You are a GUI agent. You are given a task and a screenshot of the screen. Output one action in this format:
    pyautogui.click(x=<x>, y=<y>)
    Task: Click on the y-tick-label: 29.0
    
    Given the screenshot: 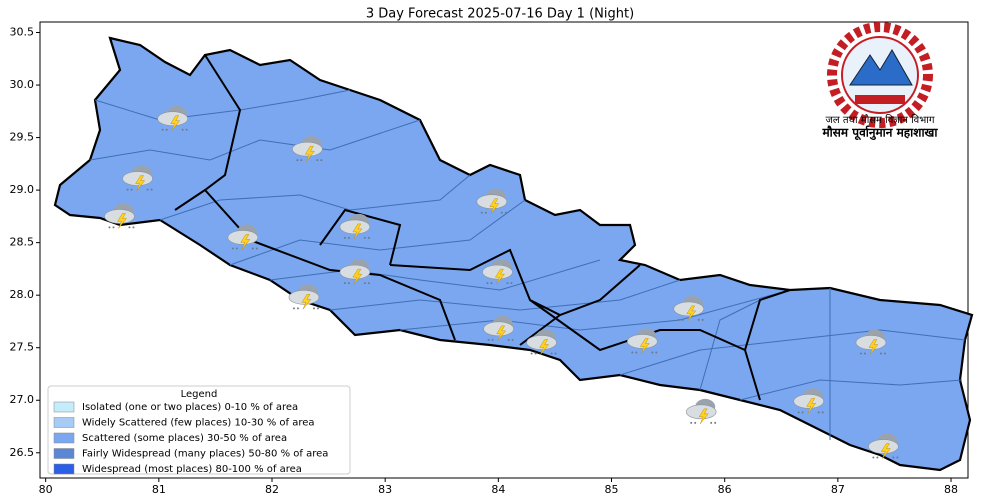 What is the action you would take?
    pyautogui.click(x=22, y=189)
    